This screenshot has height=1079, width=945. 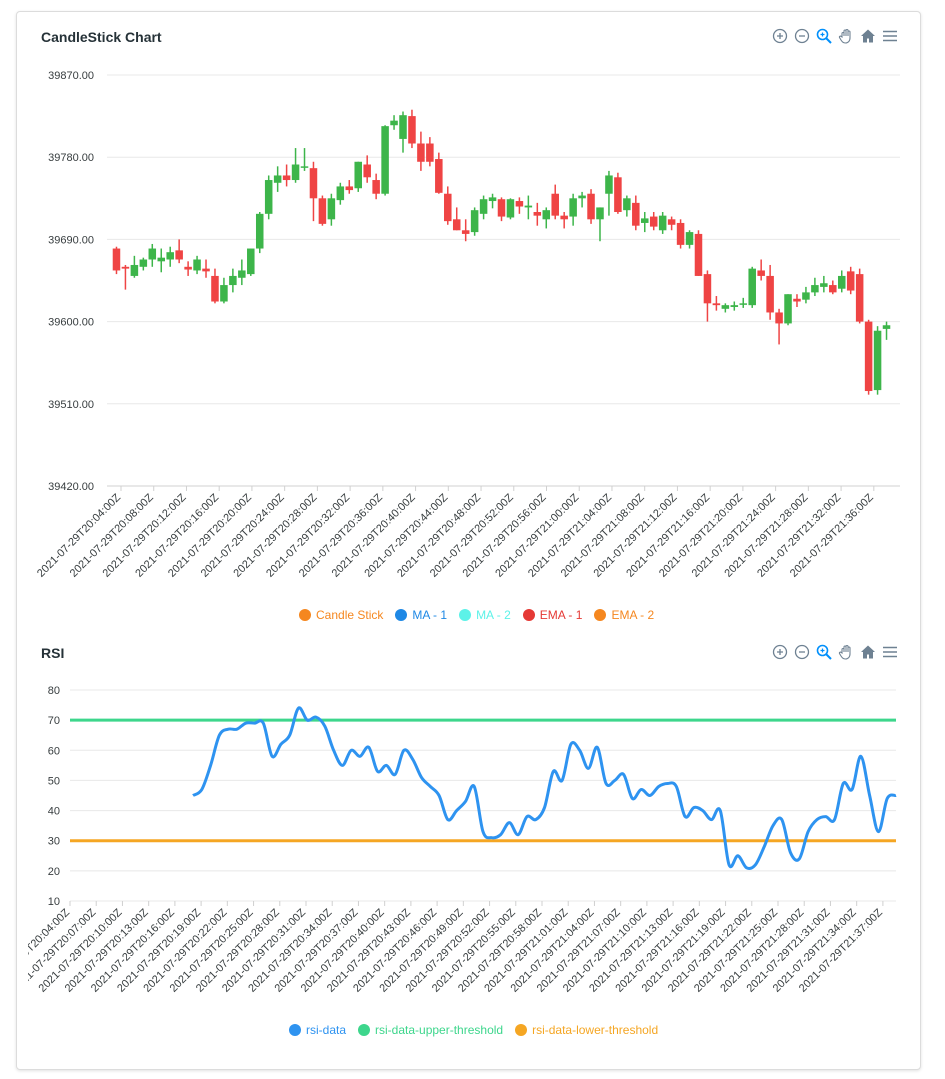 I want to click on legend-label: Candle Stick, so click(x=350, y=615).